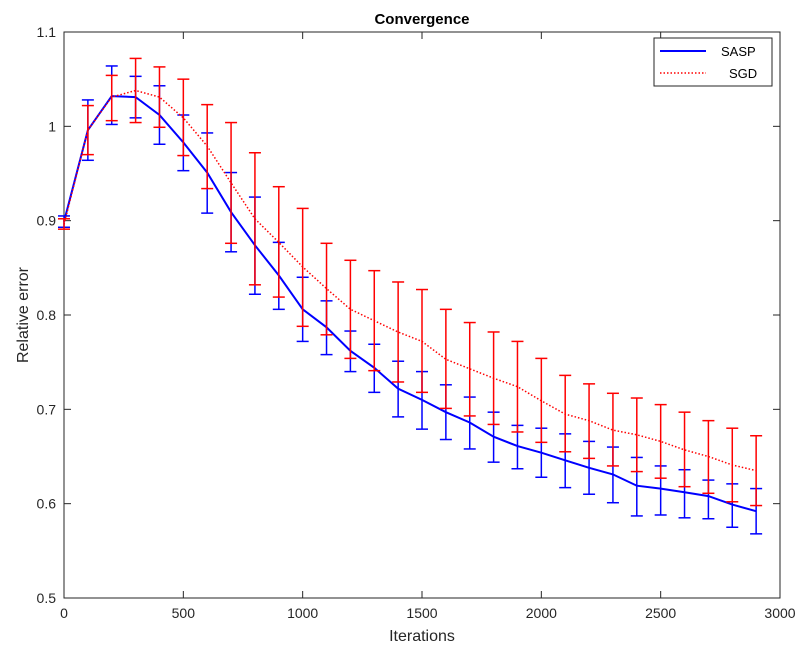  What do you see at coordinates (184, 613) in the screenshot?
I see `x-tick-label: 500` at bounding box center [184, 613].